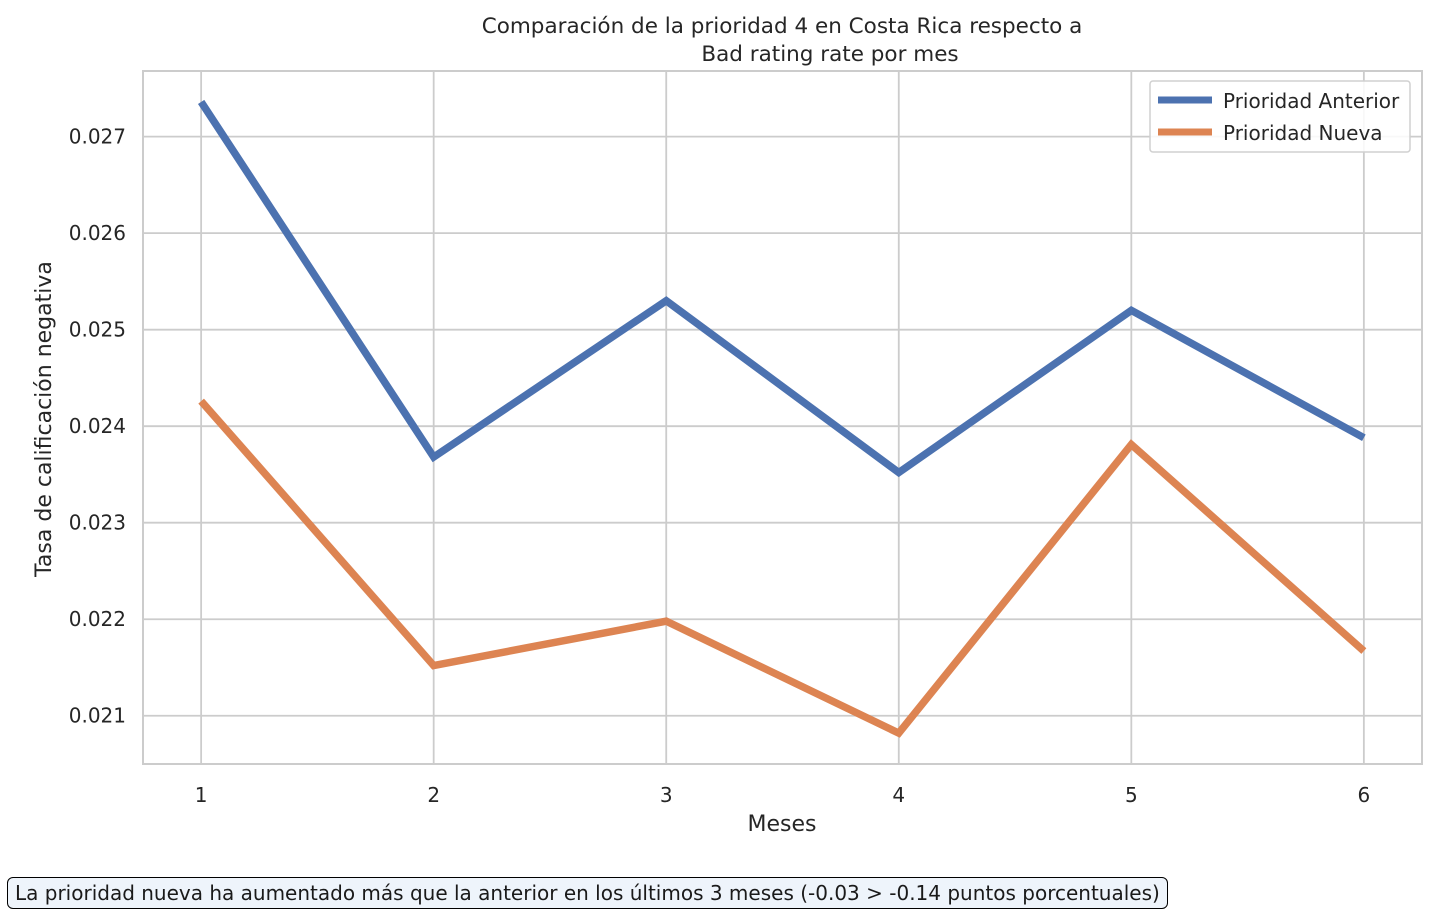  I want to click on x-tick-label: 5, so click(1131, 795).